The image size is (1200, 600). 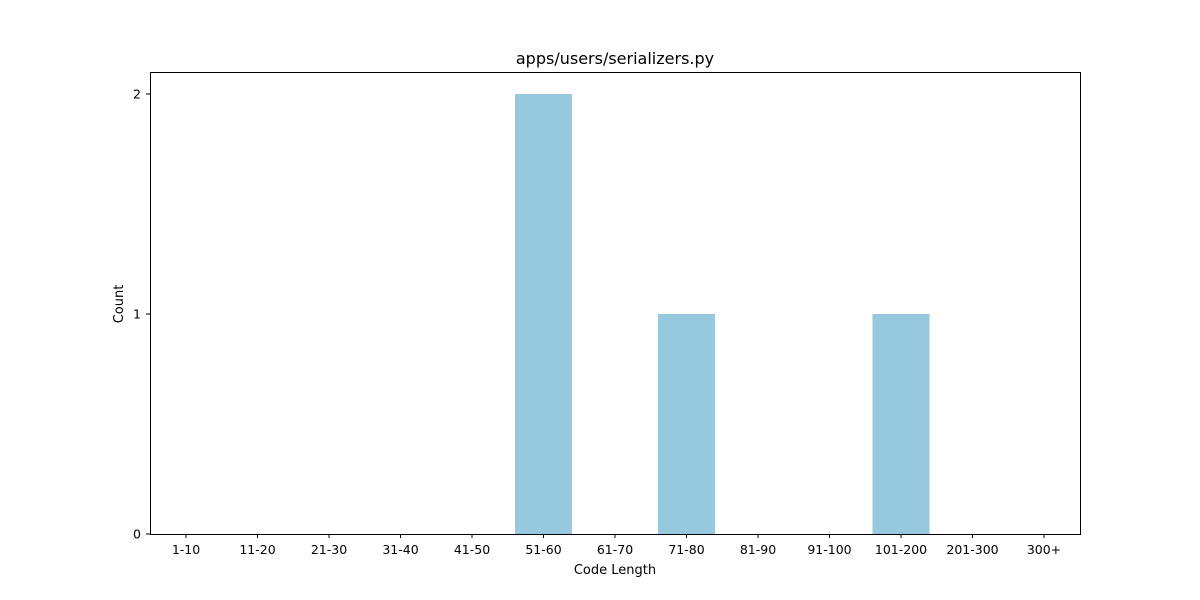 What do you see at coordinates (257, 549) in the screenshot?
I see `x-tick-label: 11-20` at bounding box center [257, 549].